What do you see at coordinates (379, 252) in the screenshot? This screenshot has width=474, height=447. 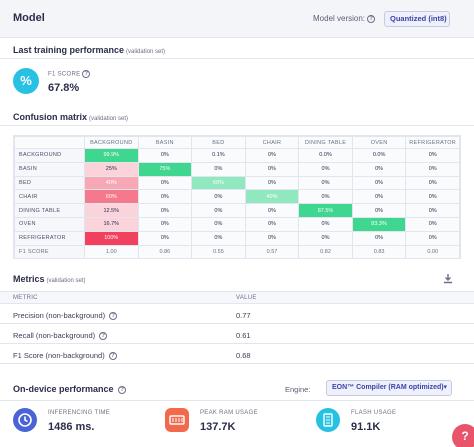 I see `matrix-f1-cell: 0.83` at bounding box center [379, 252].